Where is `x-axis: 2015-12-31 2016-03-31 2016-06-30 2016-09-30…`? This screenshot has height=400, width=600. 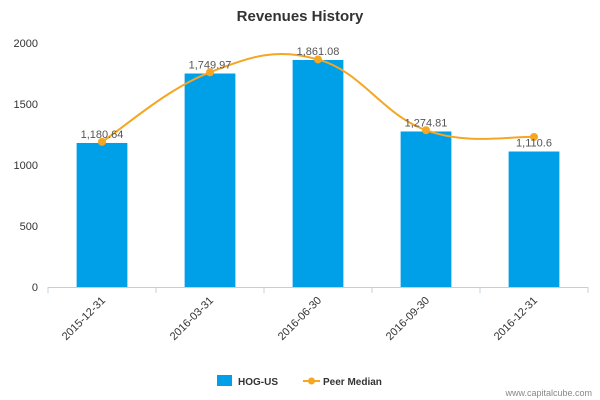
x-axis: 2015-12-31 2016-03-31 2016-06-30 2016-09-30… is located at coordinates (318, 315).